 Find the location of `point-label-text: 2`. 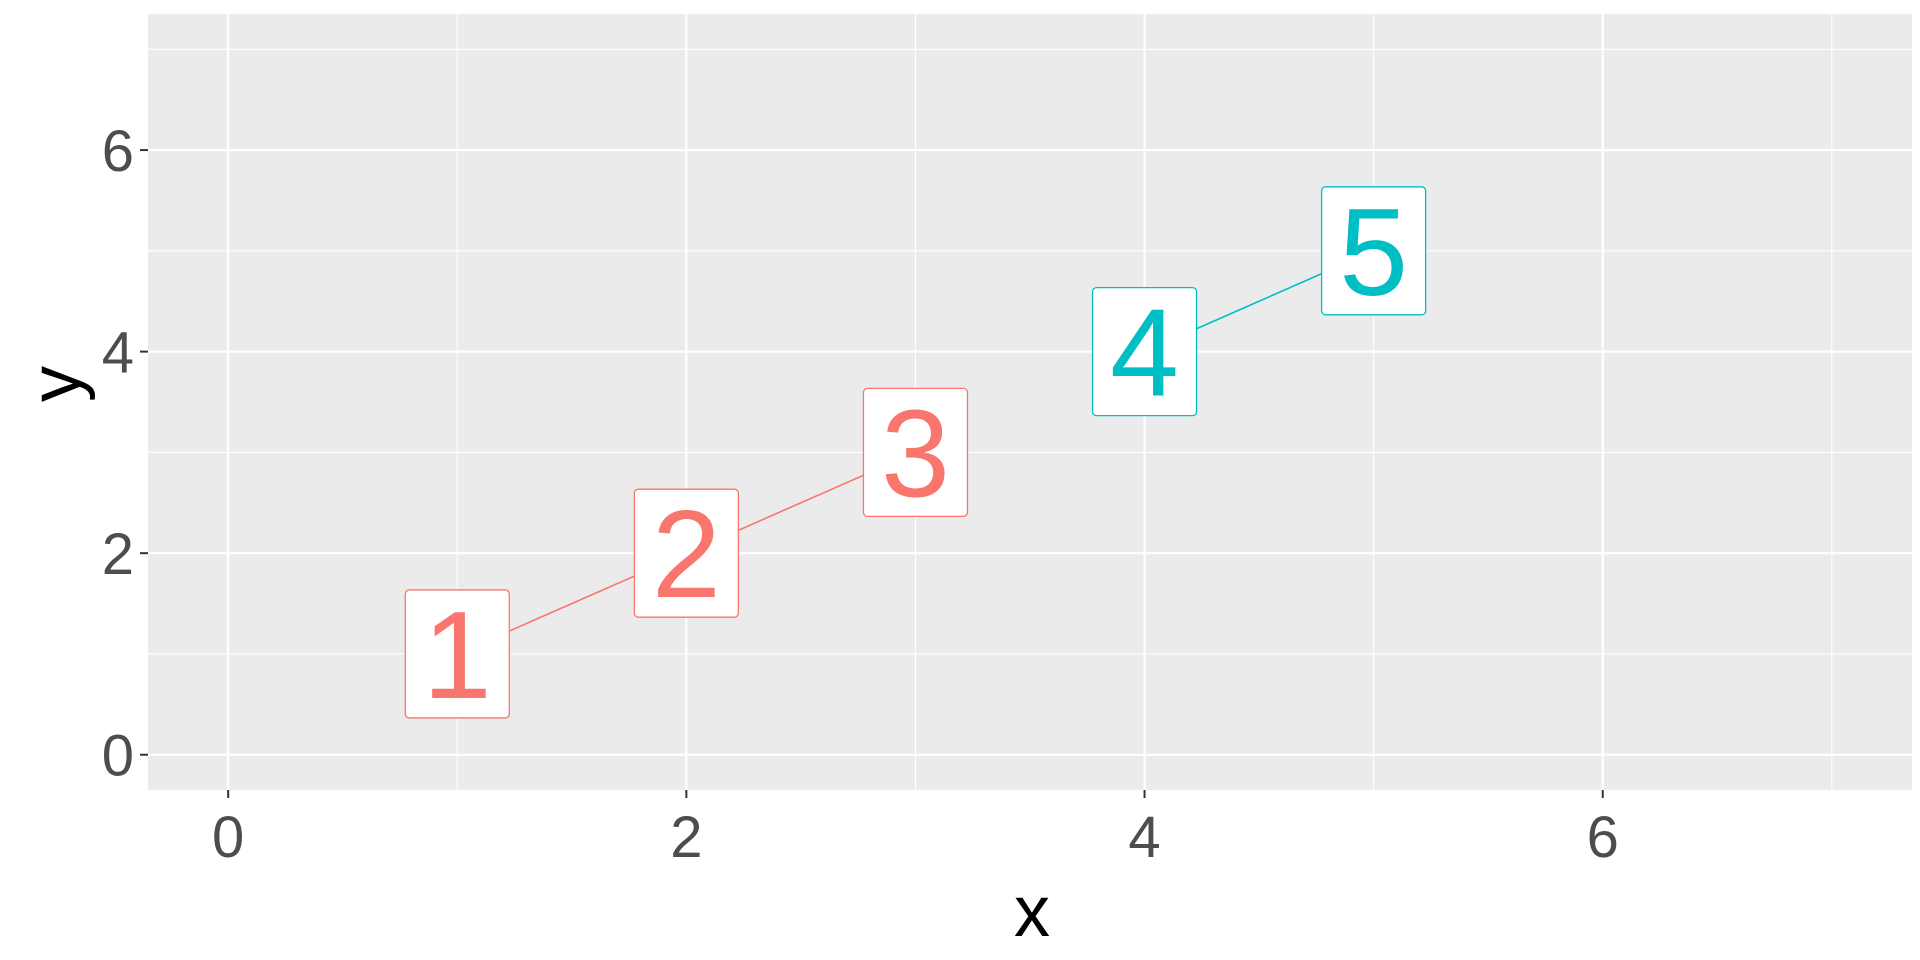

point-label-text: 2 is located at coordinates (686, 555).